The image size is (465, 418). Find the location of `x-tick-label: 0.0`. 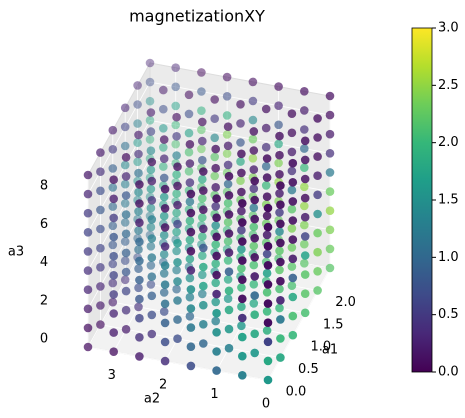

x-tick-label: 0.0 is located at coordinates (296, 392).